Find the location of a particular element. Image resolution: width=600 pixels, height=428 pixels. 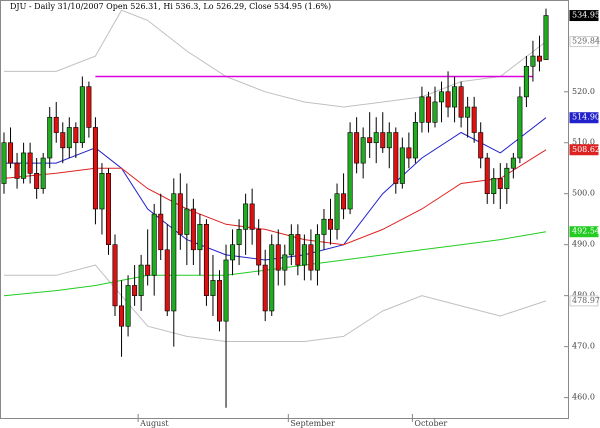

value-tag-label: 508.623 is located at coordinates (586, 149).